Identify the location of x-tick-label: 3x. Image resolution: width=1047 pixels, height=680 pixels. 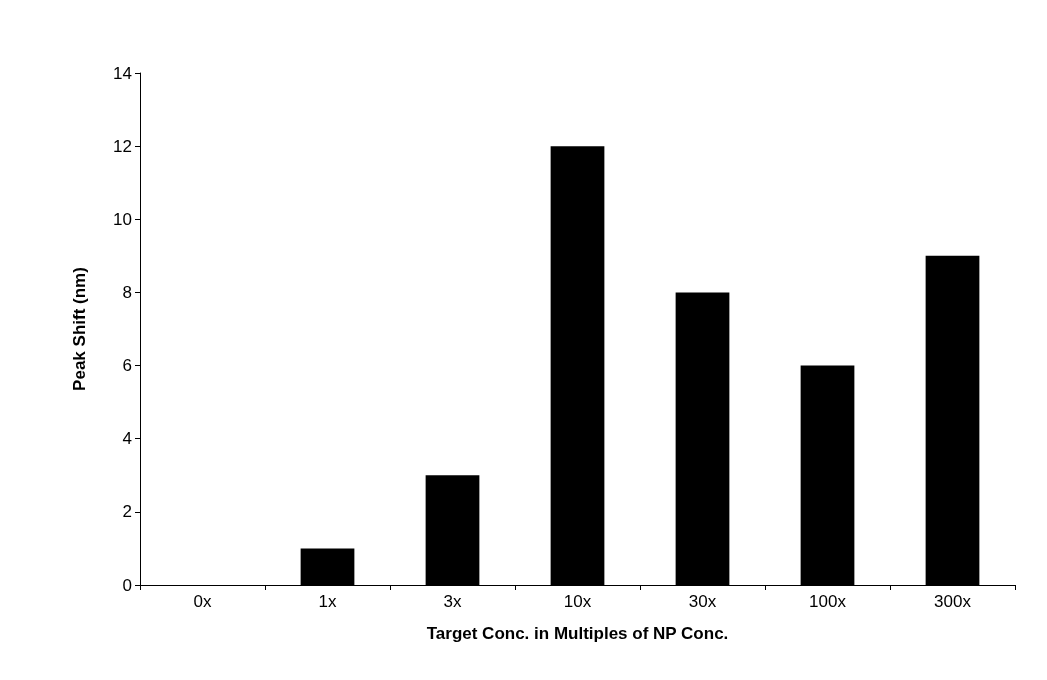
(452, 601).